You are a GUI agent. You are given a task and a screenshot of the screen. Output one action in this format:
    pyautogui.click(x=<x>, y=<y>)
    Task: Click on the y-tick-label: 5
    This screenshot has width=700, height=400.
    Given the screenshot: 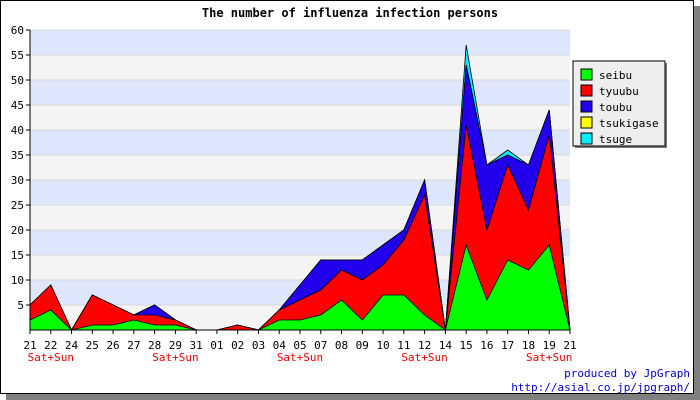 What is the action you would take?
    pyautogui.click(x=20, y=305)
    